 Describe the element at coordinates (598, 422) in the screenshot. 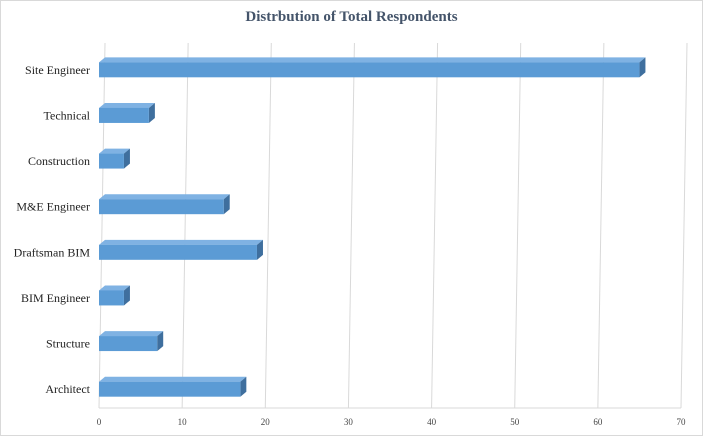

I see `x-tick-label-60: 60` at that location.